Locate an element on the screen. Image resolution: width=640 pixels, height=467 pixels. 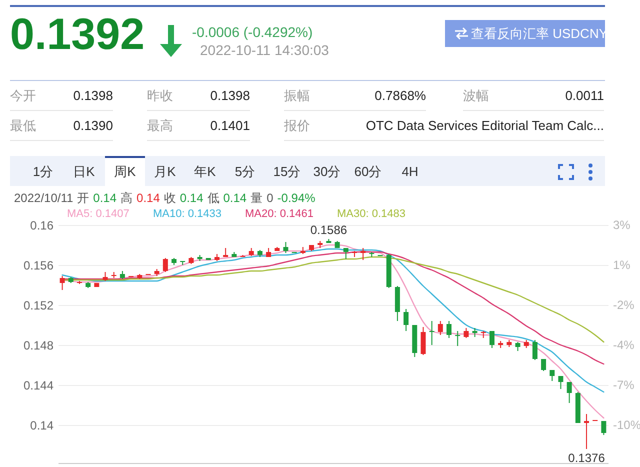
text: MA10: 0.1433 is located at coordinates (187, 214).